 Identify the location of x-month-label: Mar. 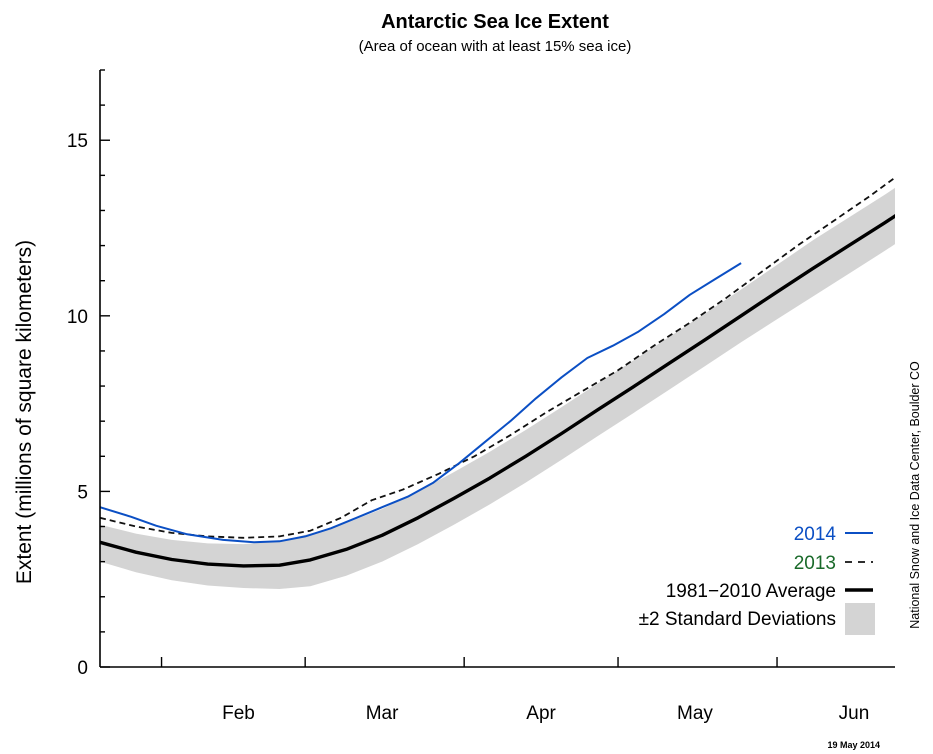
(382, 713).